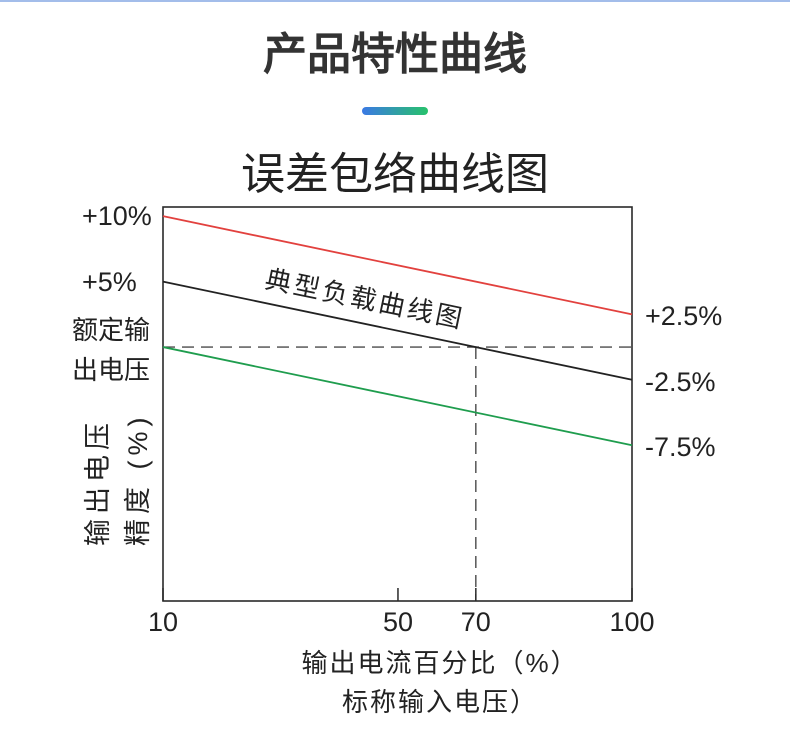  Describe the element at coordinates (138, 479) in the screenshot. I see `y-axis-title-line: 精度 (%)` at that location.